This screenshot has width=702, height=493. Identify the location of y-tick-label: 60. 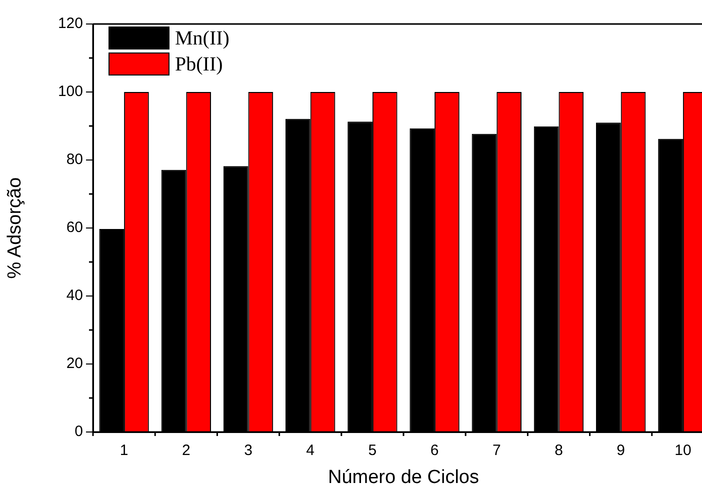
(74, 227).